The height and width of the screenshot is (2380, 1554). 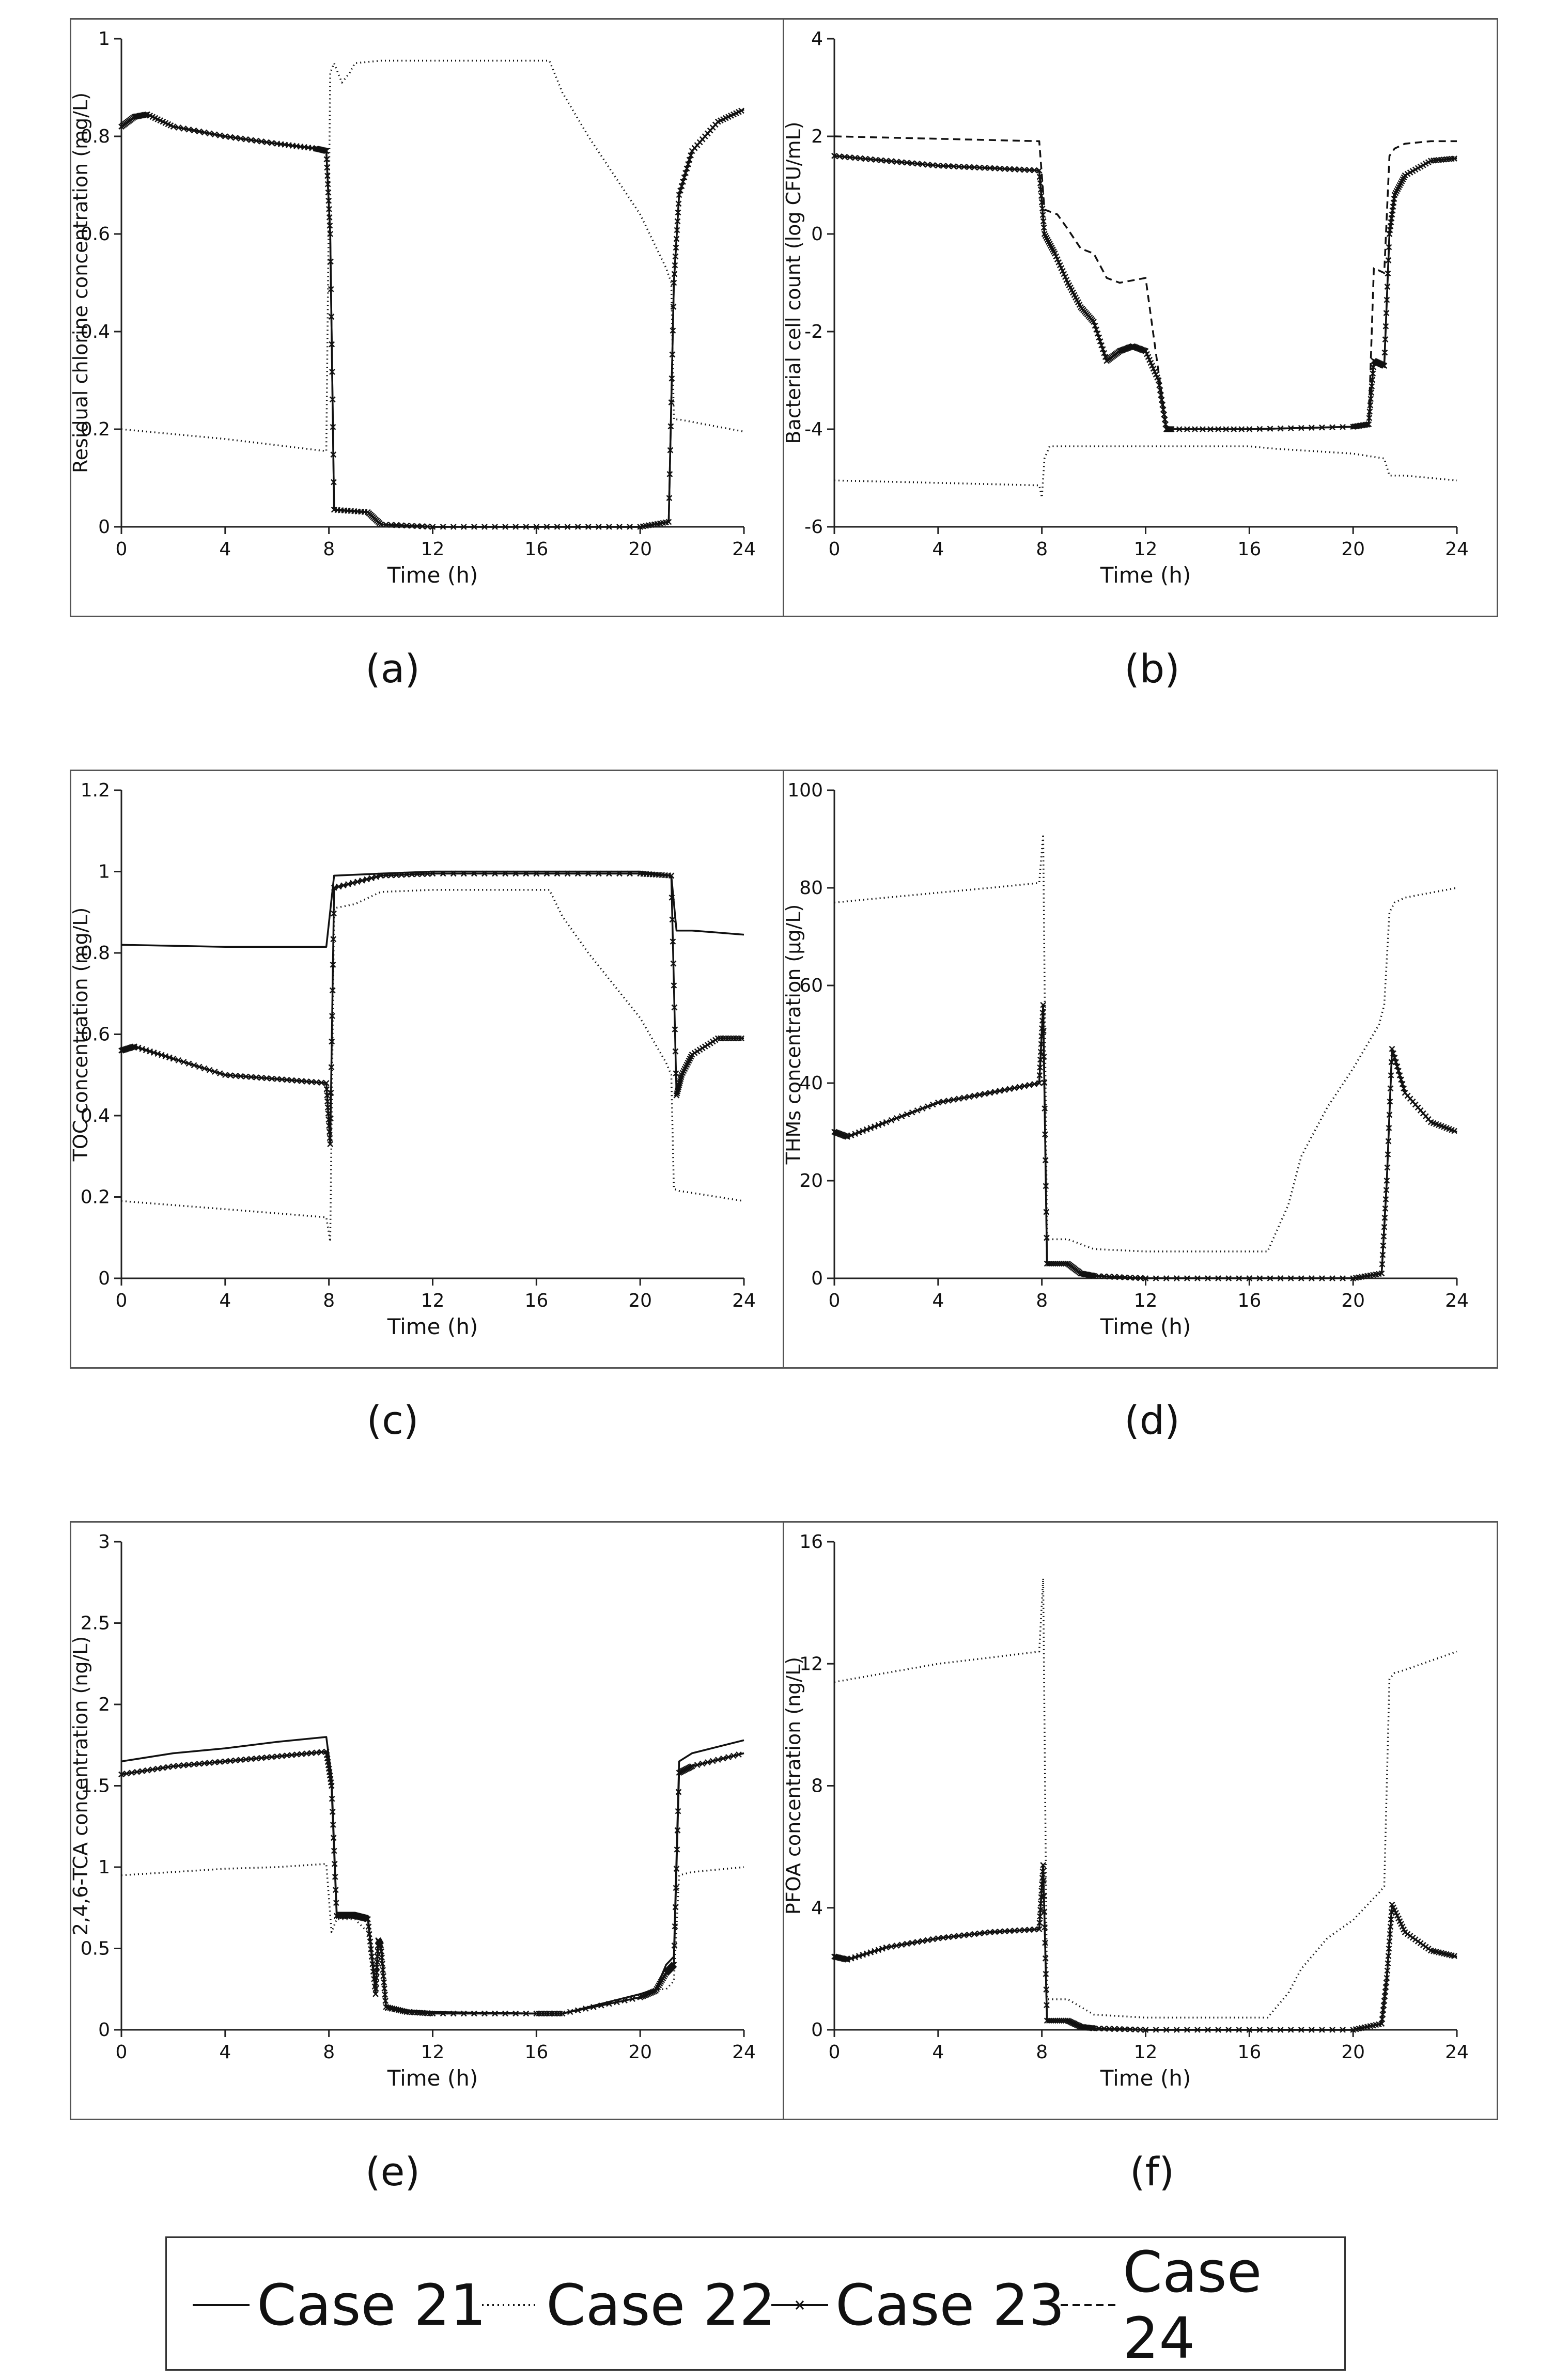 I want to click on x-tick-label: 20, so click(x=640, y=1300).